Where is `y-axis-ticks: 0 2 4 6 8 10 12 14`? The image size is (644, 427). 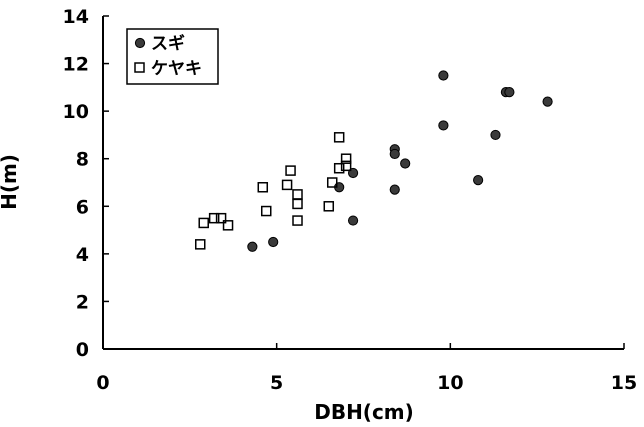 y-axis-ticks: 0 2 4 6 8 10 12 14 is located at coordinates (86, 183).